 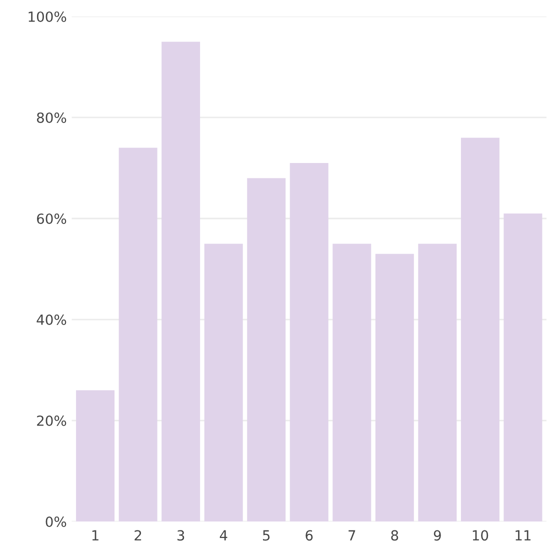 What do you see at coordinates (47, 16) in the screenshot?
I see `y-tick-label: 100%` at bounding box center [47, 16].